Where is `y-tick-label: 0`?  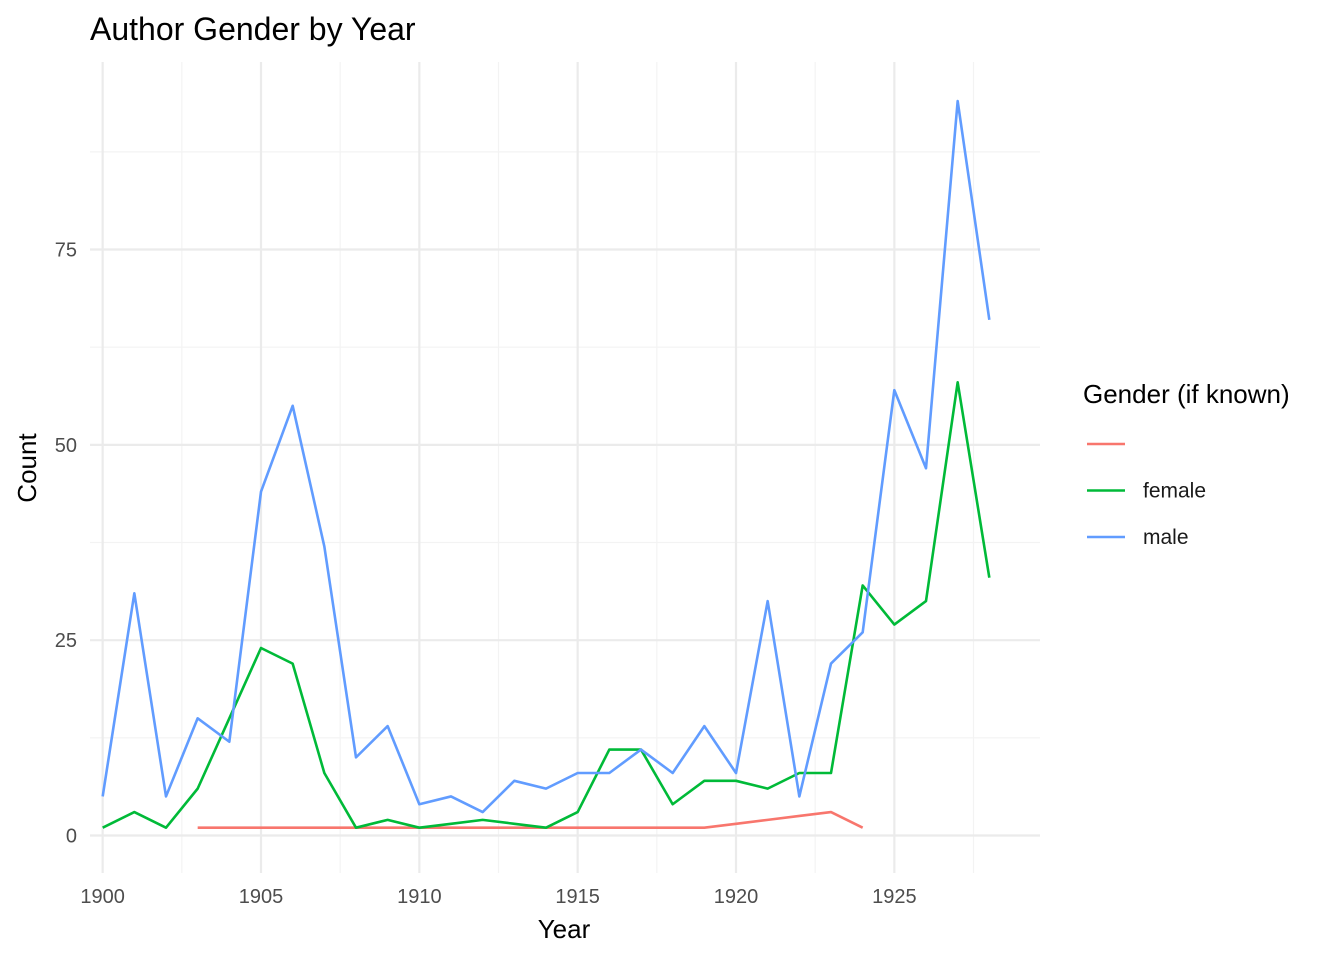
y-tick-label: 0 is located at coordinates (71, 836).